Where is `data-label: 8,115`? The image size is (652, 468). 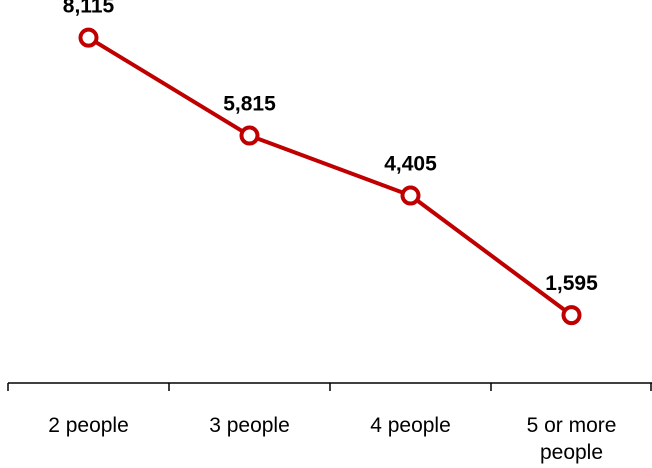
data-label: 8,115 is located at coordinates (89, 9).